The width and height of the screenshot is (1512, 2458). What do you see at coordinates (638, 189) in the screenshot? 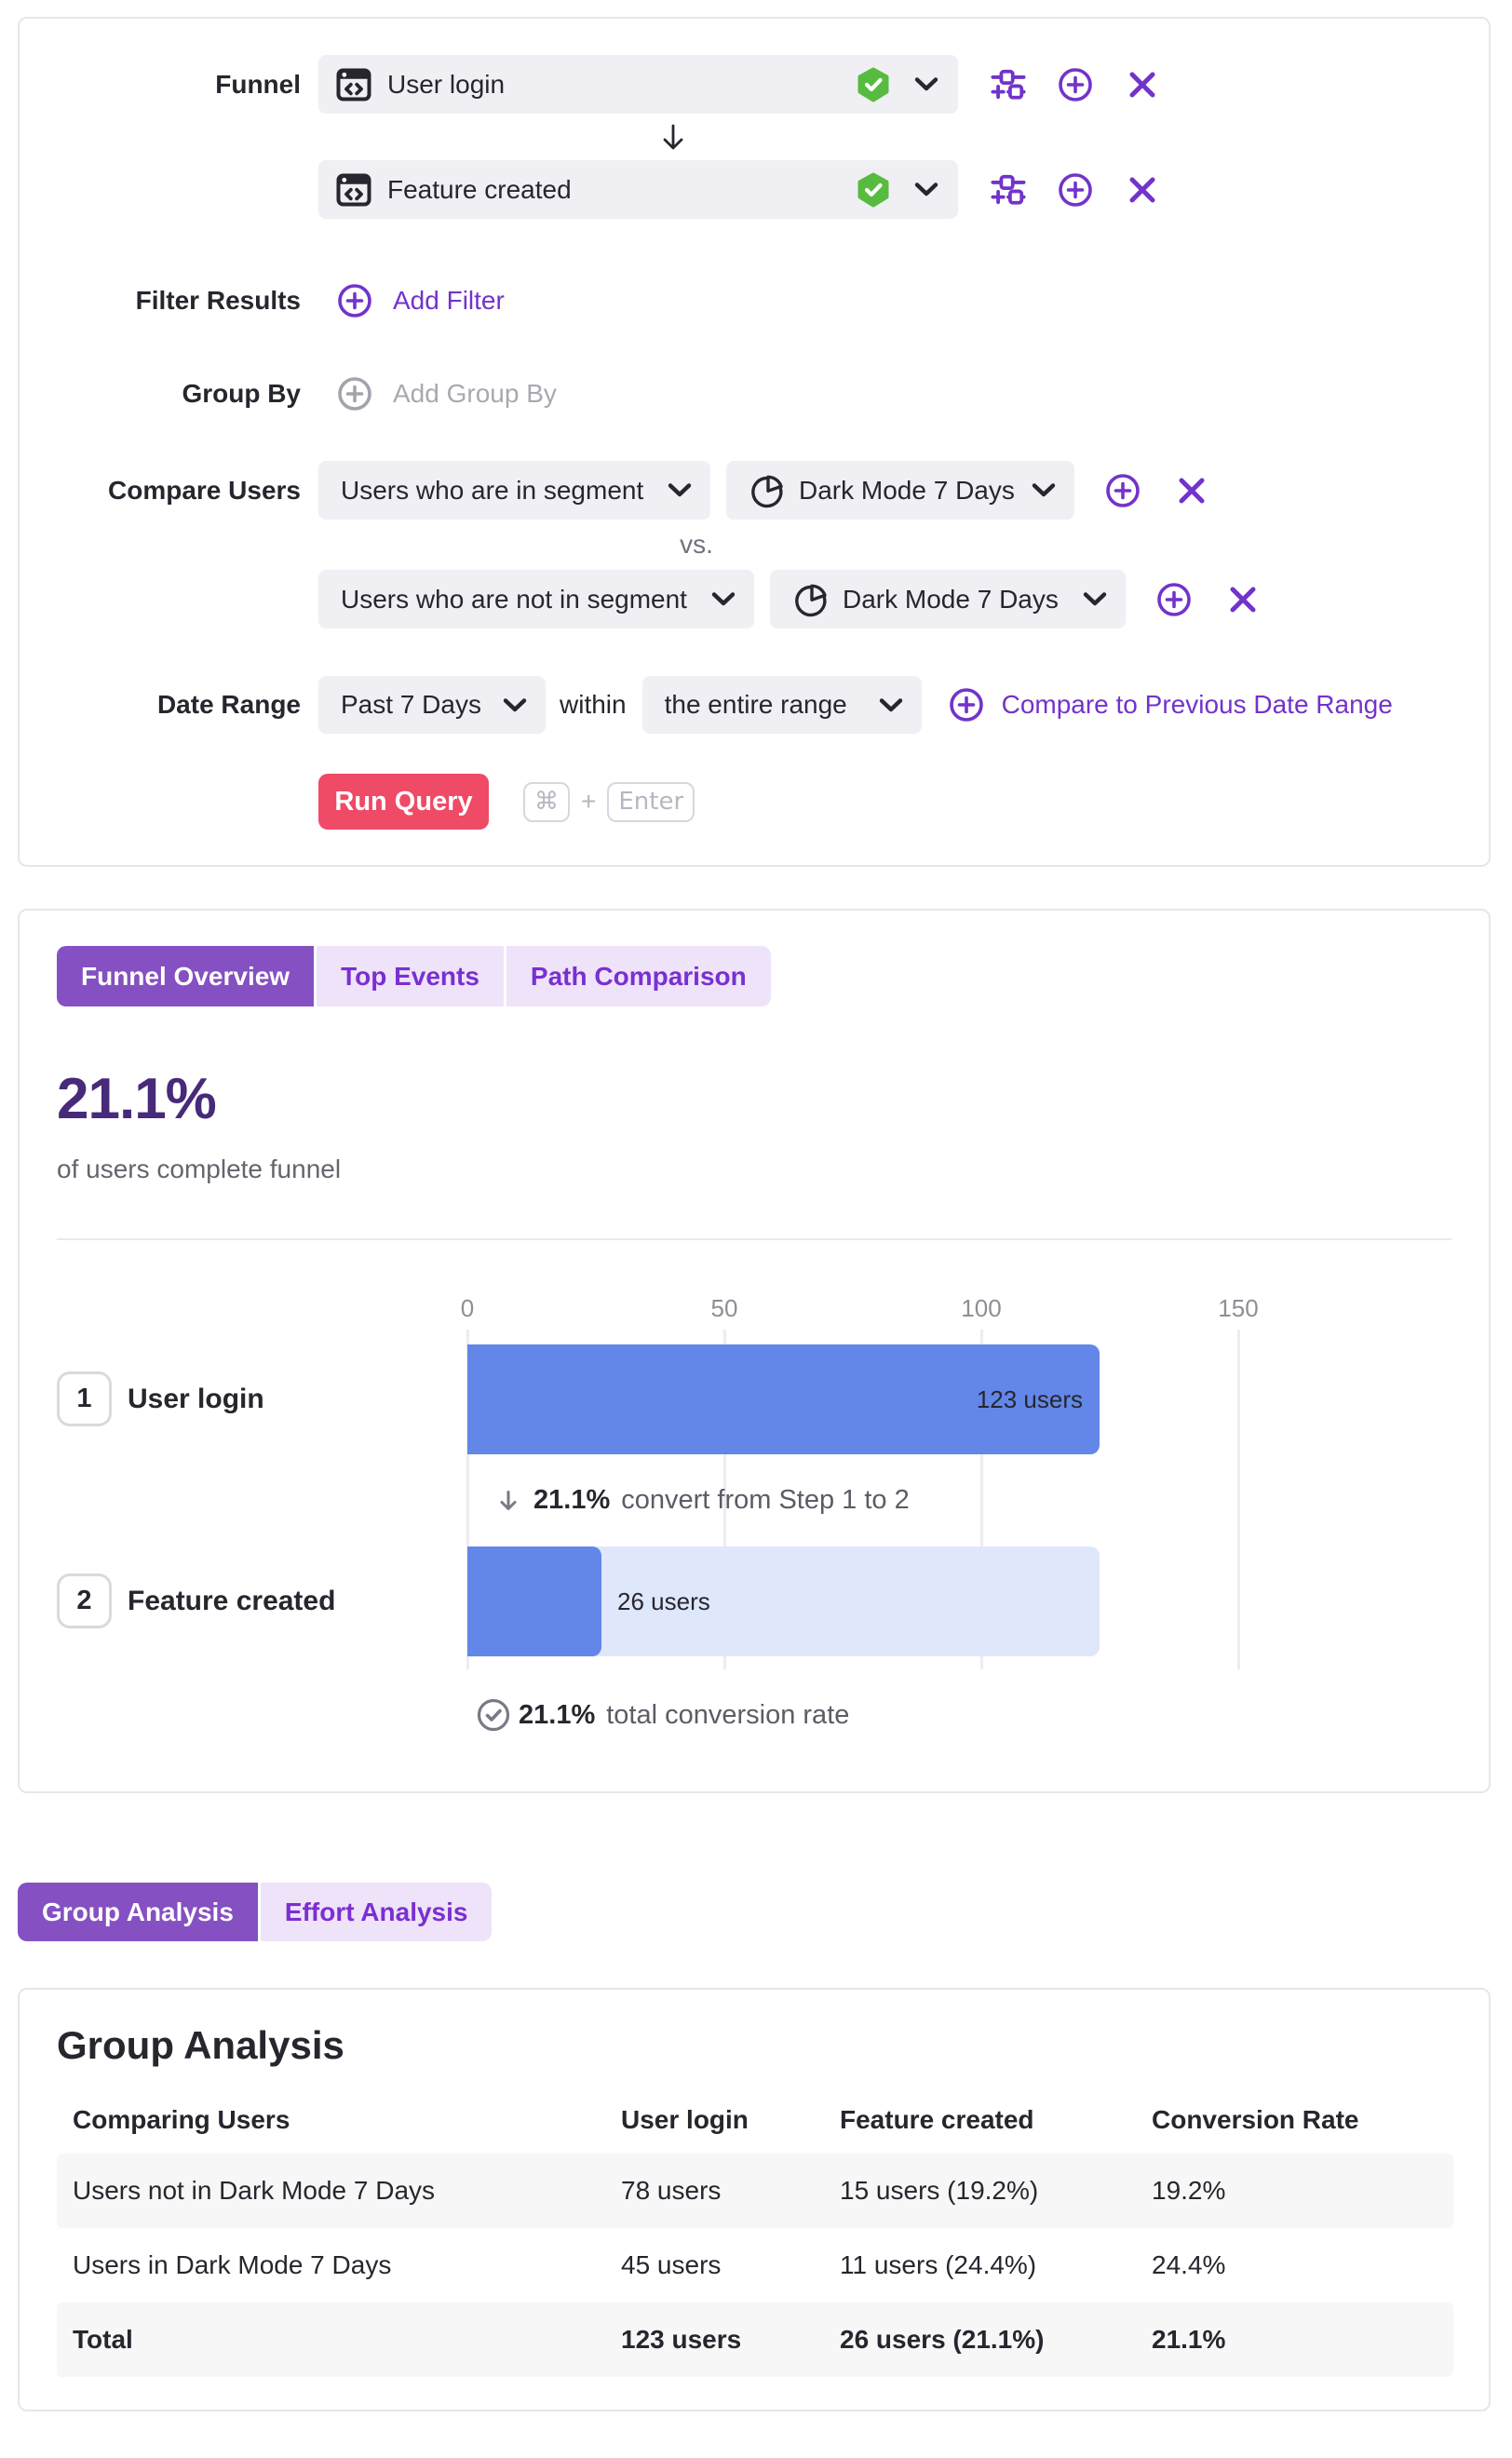
I see `funnel-step-2-select: Feature created` at bounding box center [638, 189].